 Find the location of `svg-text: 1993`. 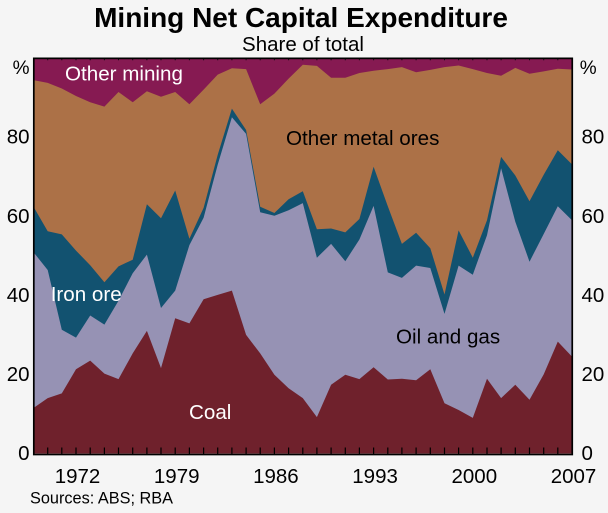

svg-text: 1993 is located at coordinates (375, 476).